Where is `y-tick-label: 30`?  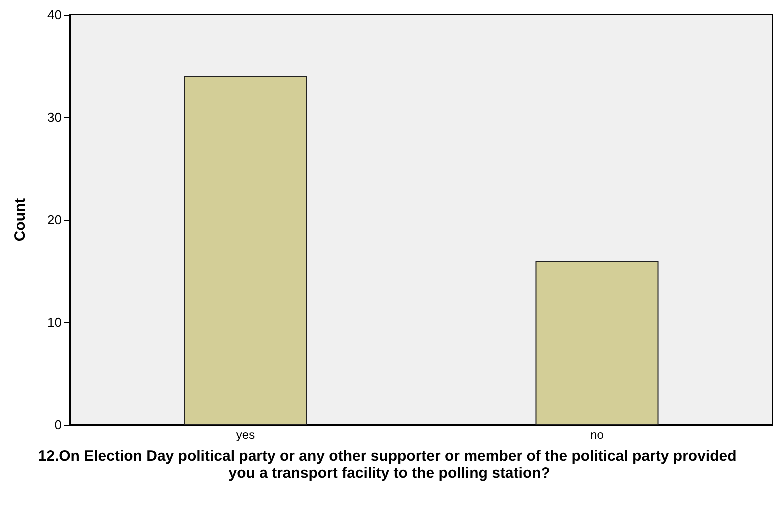
y-tick-label: 30 is located at coordinates (55, 117).